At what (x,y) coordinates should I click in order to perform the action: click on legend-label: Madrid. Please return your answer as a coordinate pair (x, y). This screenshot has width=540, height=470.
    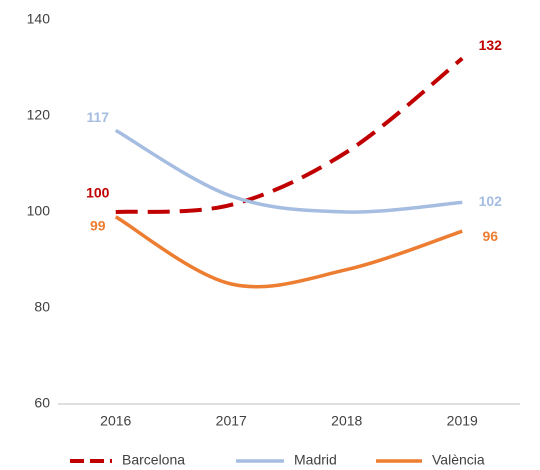
    Looking at the image, I should click on (315, 460).